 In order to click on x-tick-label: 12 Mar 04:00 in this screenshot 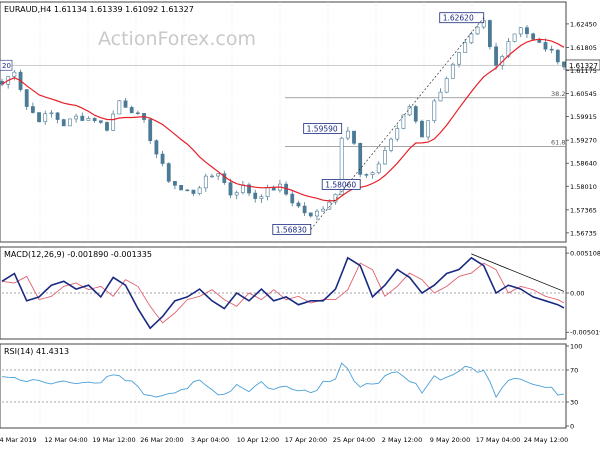, I will do `click(65, 440)`.